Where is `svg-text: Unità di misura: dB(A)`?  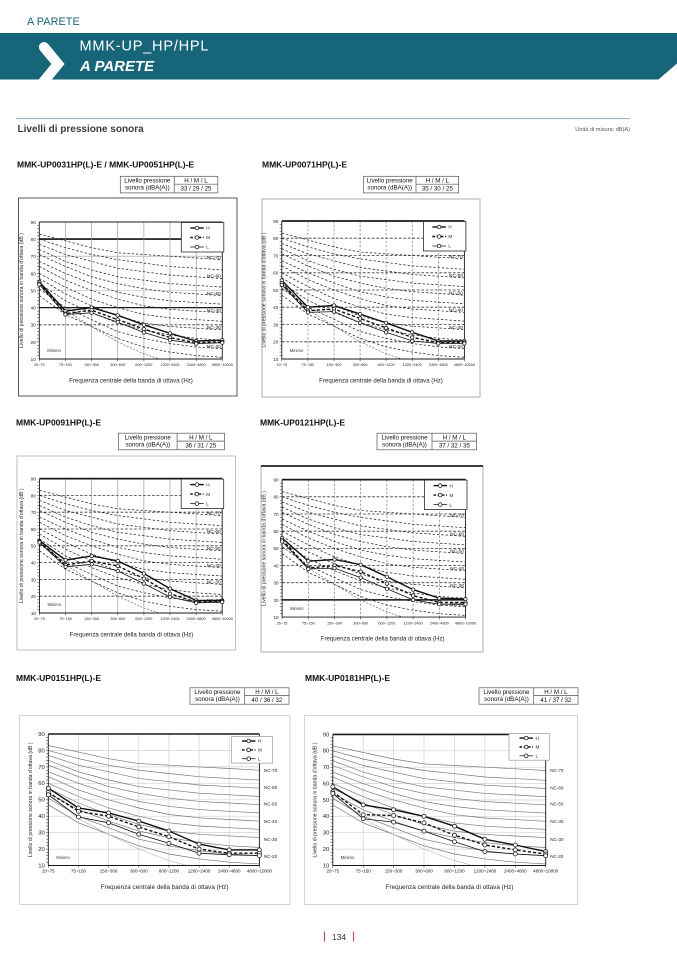
svg-text: Unità di misura: dB(A) is located at coordinates (602, 130).